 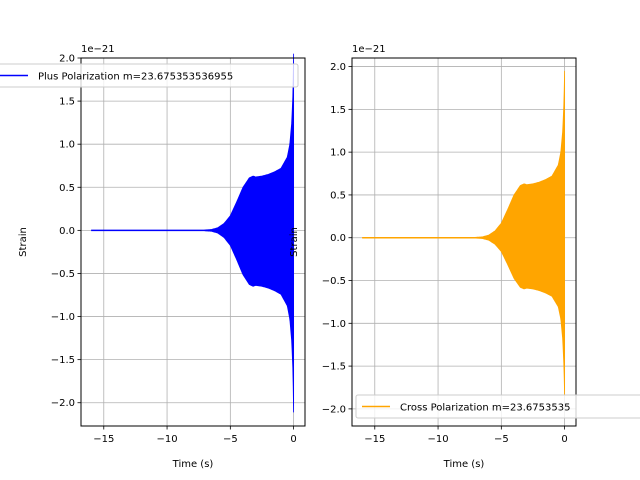 What do you see at coordinates (249, 233) in the screenshot?
I see `series-envelope` at bounding box center [249, 233].